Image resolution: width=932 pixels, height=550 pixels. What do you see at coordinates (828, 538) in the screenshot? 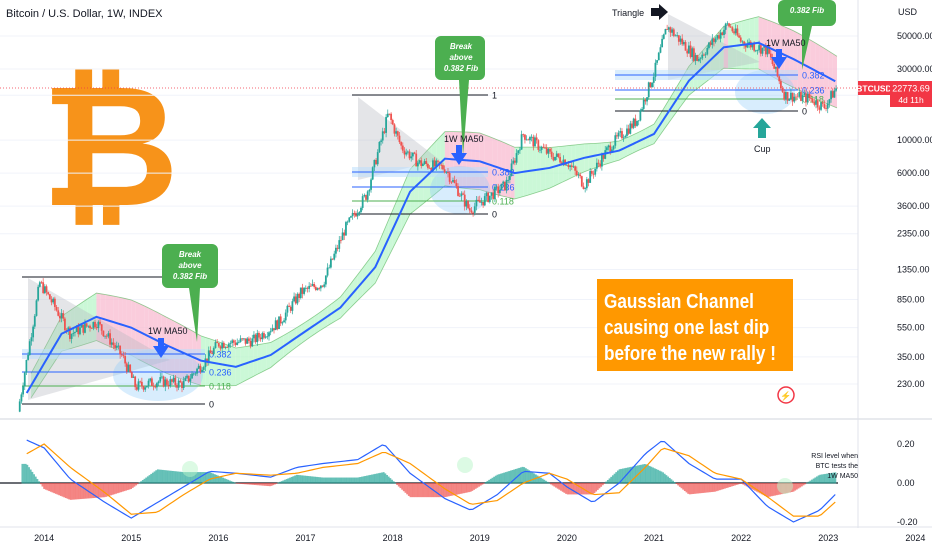
I see `time-tick-label: 2023` at bounding box center [828, 538].